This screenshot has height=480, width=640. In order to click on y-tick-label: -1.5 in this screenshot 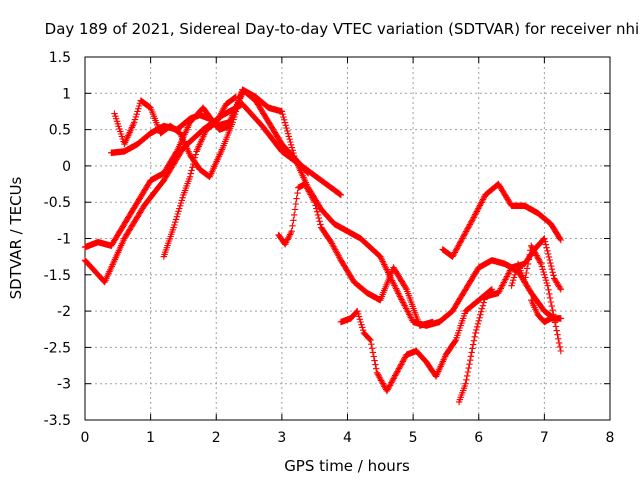, I will do `click(57, 276)`.